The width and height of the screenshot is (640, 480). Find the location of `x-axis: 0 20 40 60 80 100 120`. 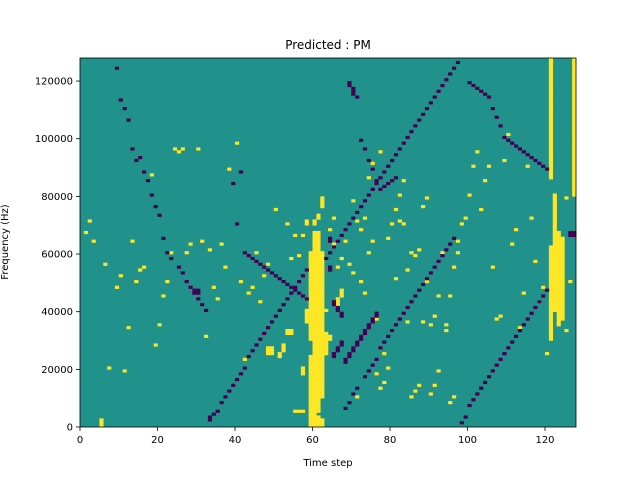

x-axis: 0 20 40 60 80 100 120 is located at coordinates (316, 436).